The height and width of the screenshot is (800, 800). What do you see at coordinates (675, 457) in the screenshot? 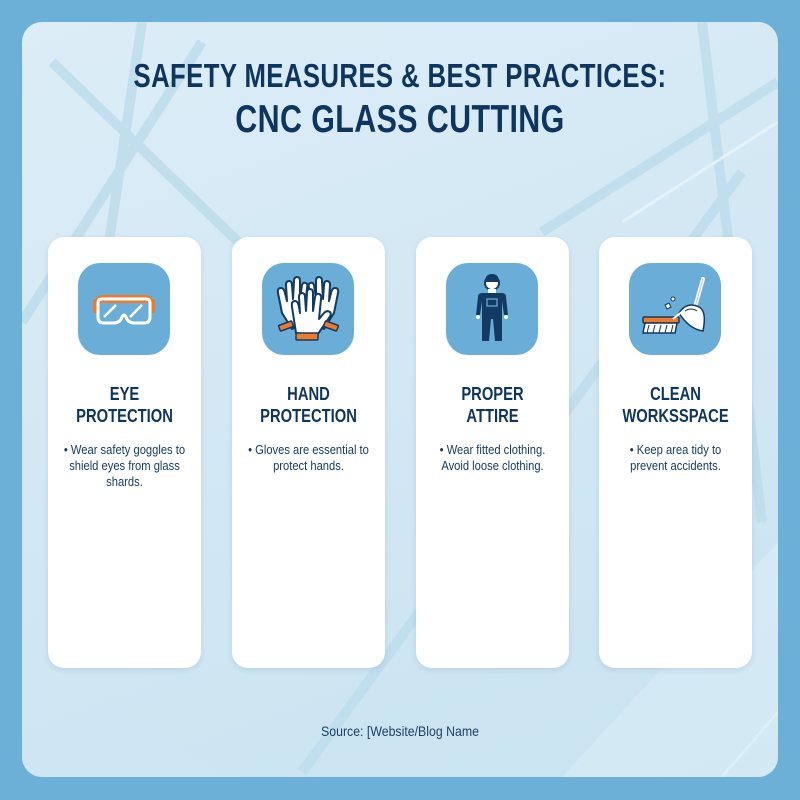
I see `card-description: • Keep area tidy to prevent accidents.` at bounding box center [675, 457].